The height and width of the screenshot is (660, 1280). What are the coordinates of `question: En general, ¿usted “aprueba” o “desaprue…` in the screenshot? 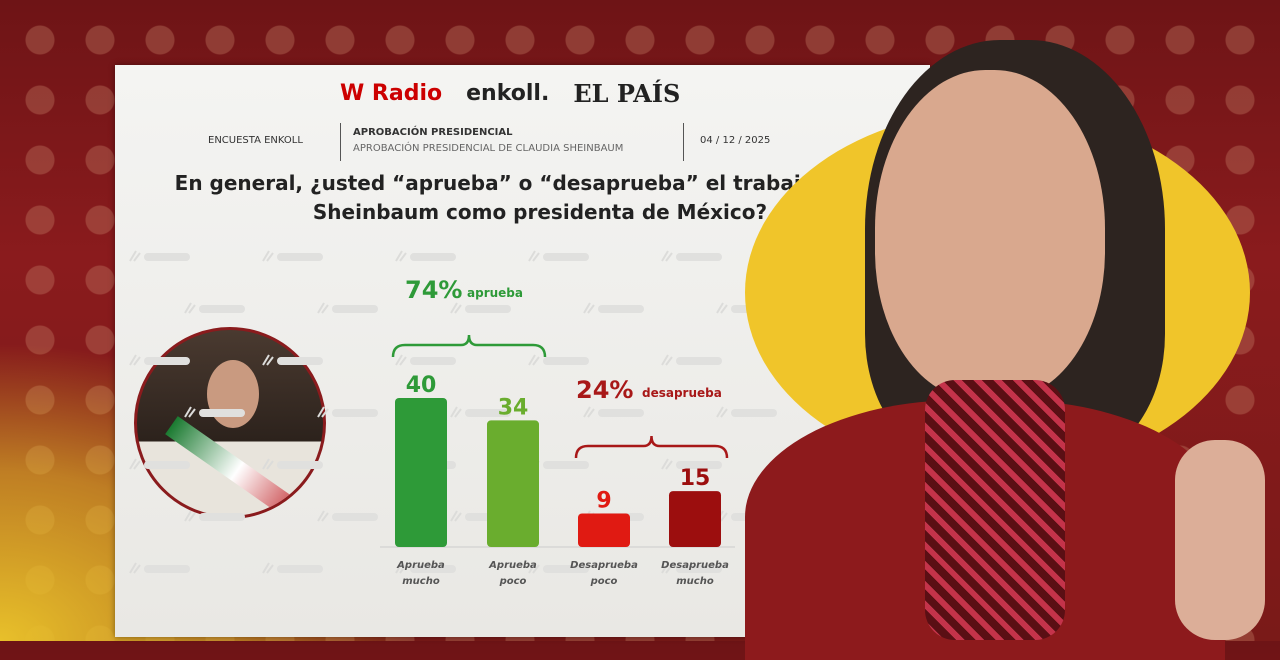 It's located at (540, 197).